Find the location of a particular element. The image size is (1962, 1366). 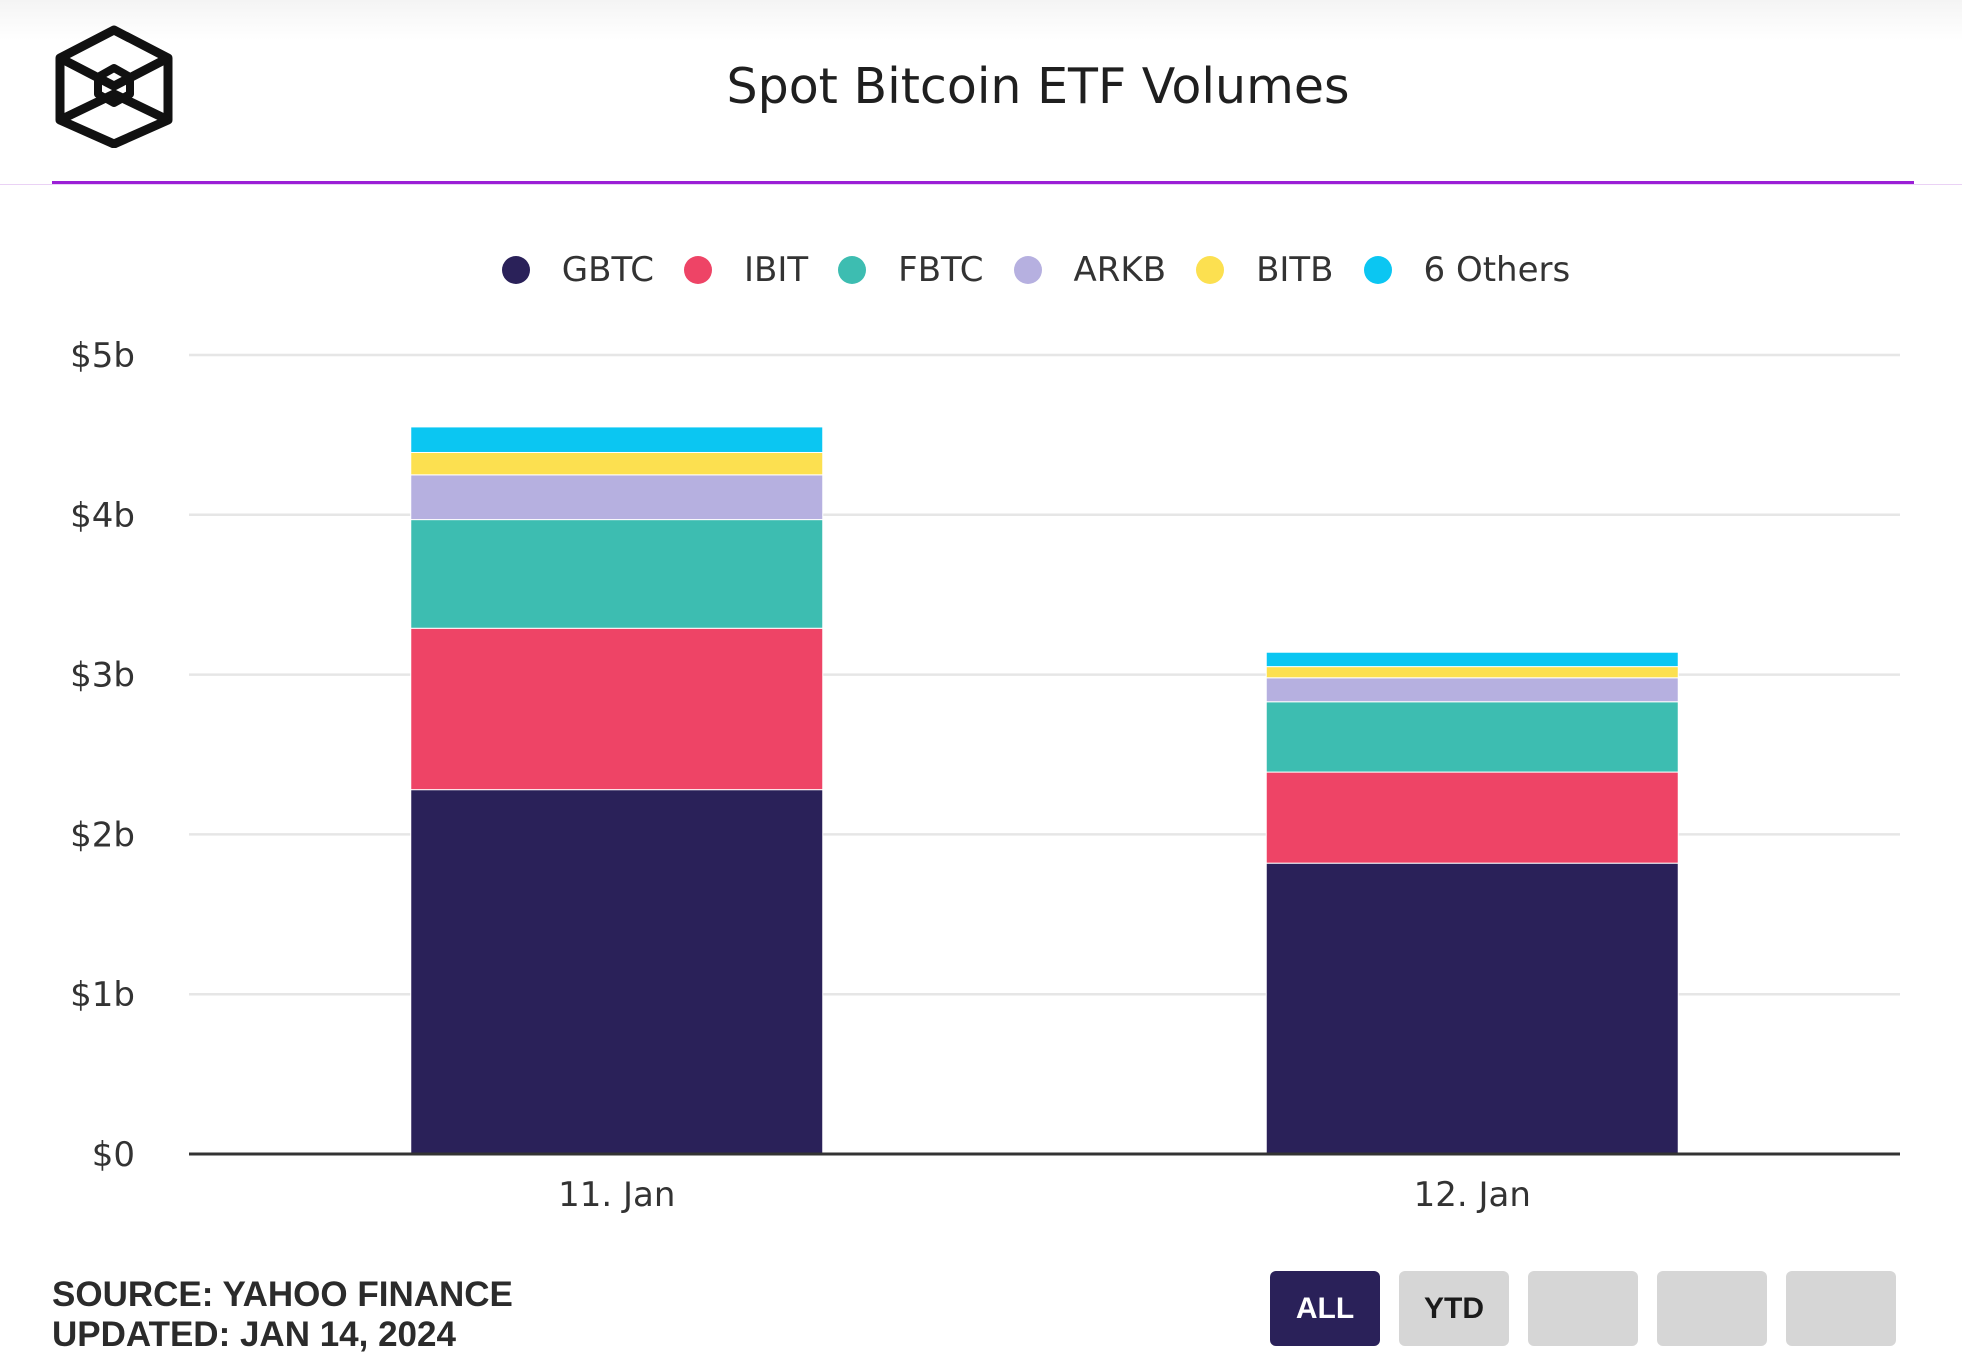

y-tick-label: $5b is located at coordinates (102, 356).